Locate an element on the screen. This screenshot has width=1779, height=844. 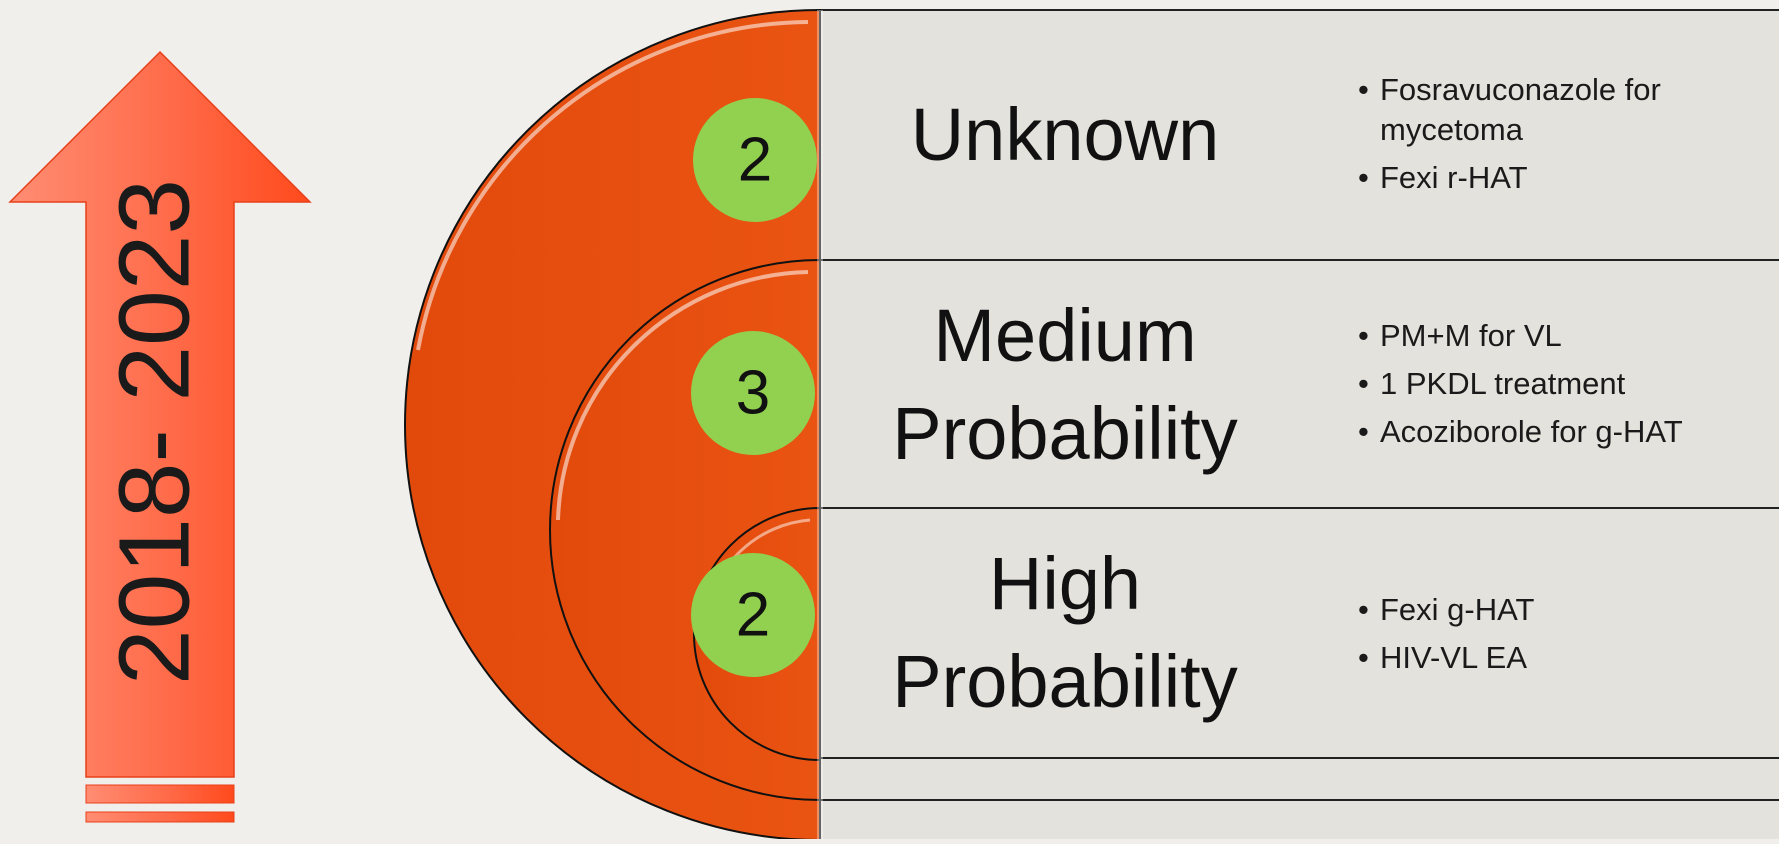
item-list-high: Fexi g-HAT HIV-VL EA is located at coordinates (1563, 638).